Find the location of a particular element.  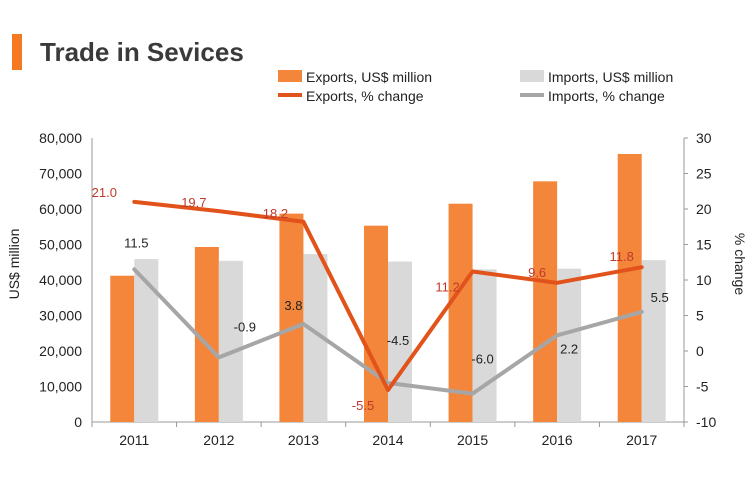

x-tick-label: 2017 is located at coordinates (641, 440).